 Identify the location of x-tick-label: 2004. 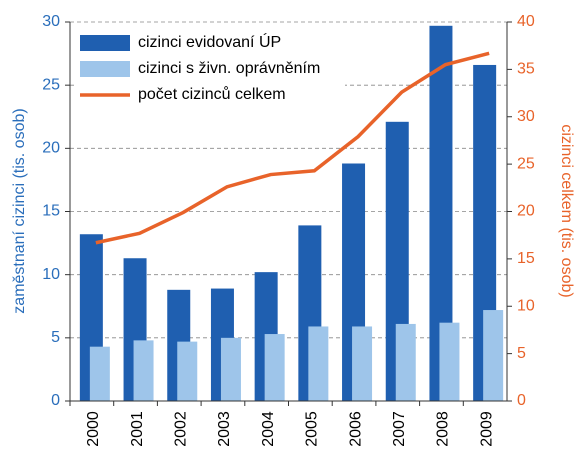
(268, 429).